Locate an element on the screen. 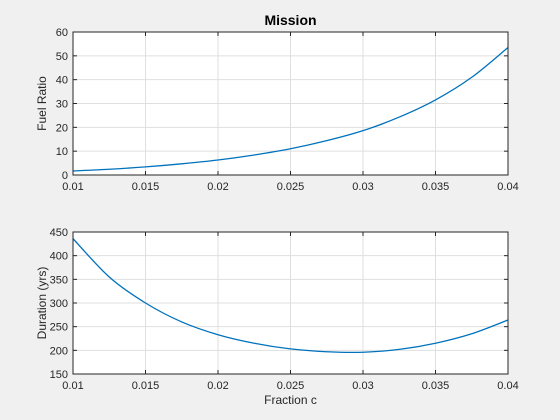  y-tick-label: 450 is located at coordinates (59, 233).